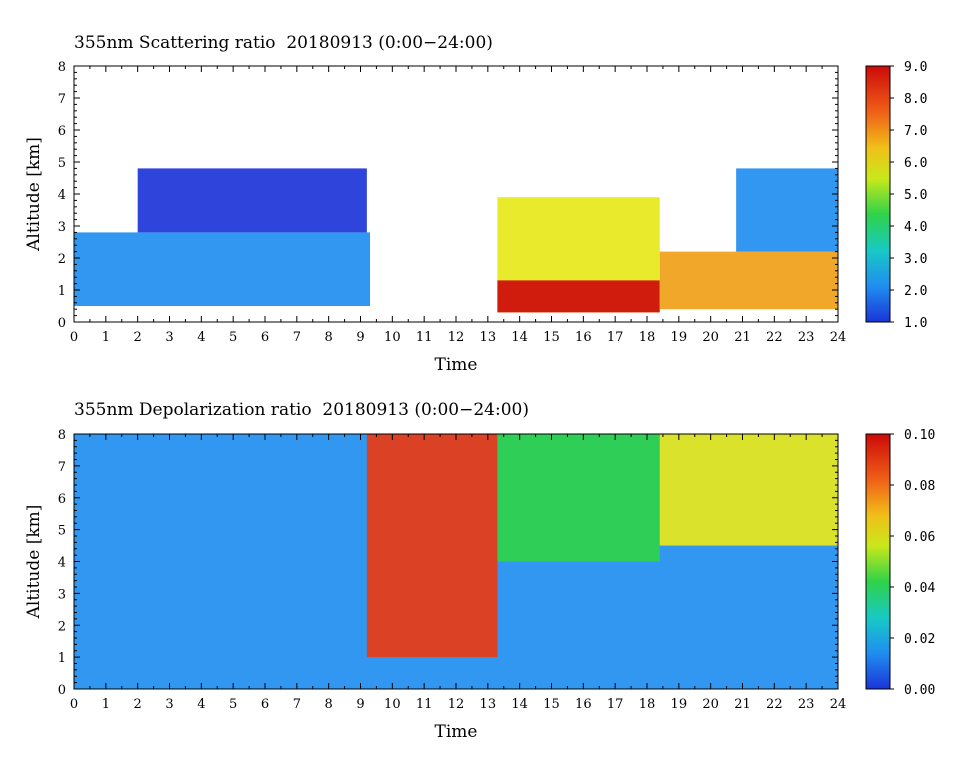 This screenshot has width=960, height=770. Describe the element at coordinates (919, 435) in the screenshot. I see `colorbar-tick-label: 0.10` at that location.